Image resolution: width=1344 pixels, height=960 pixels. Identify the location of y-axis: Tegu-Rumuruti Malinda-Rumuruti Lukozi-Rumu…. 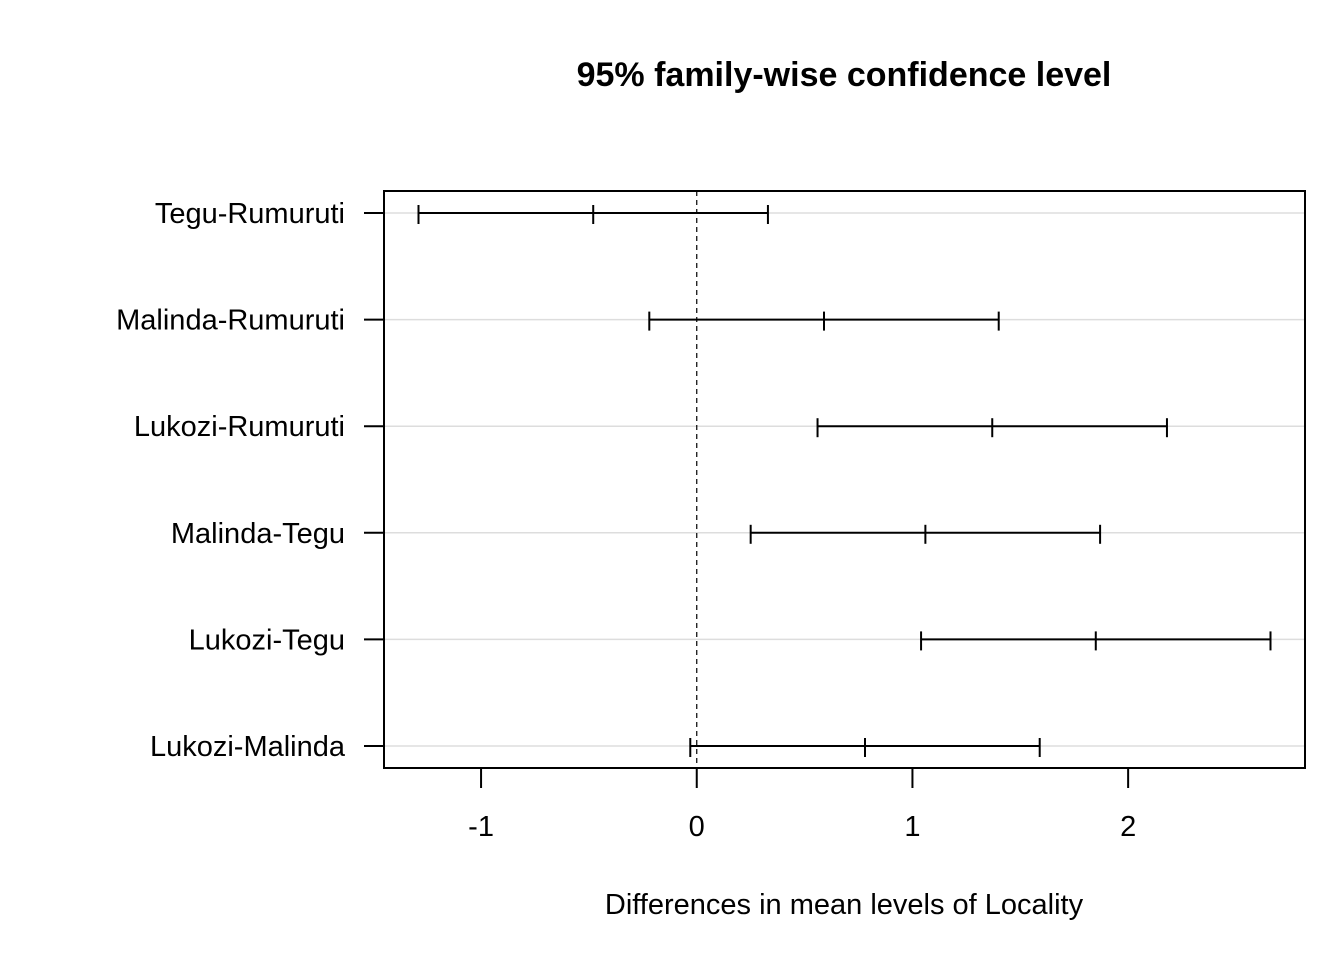
(250, 480).